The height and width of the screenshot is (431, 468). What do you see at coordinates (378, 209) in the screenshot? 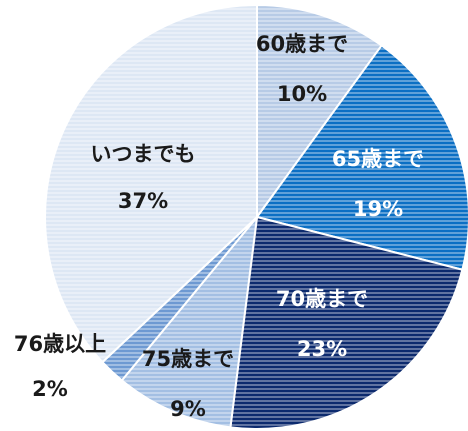
I see `slice-value-label: 19%` at bounding box center [378, 209].